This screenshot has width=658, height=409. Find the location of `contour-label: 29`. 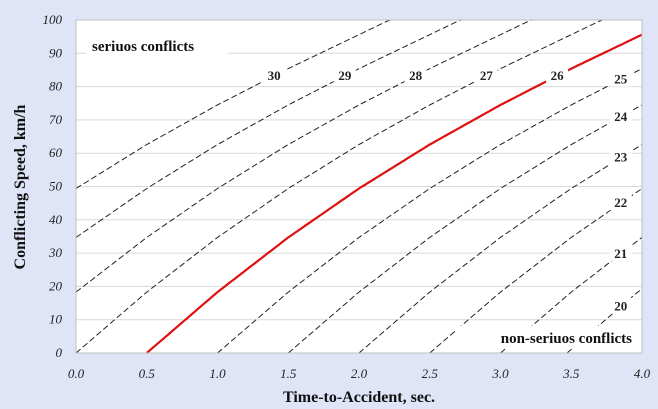

contour-label: 29 is located at coordinates (345, 75).